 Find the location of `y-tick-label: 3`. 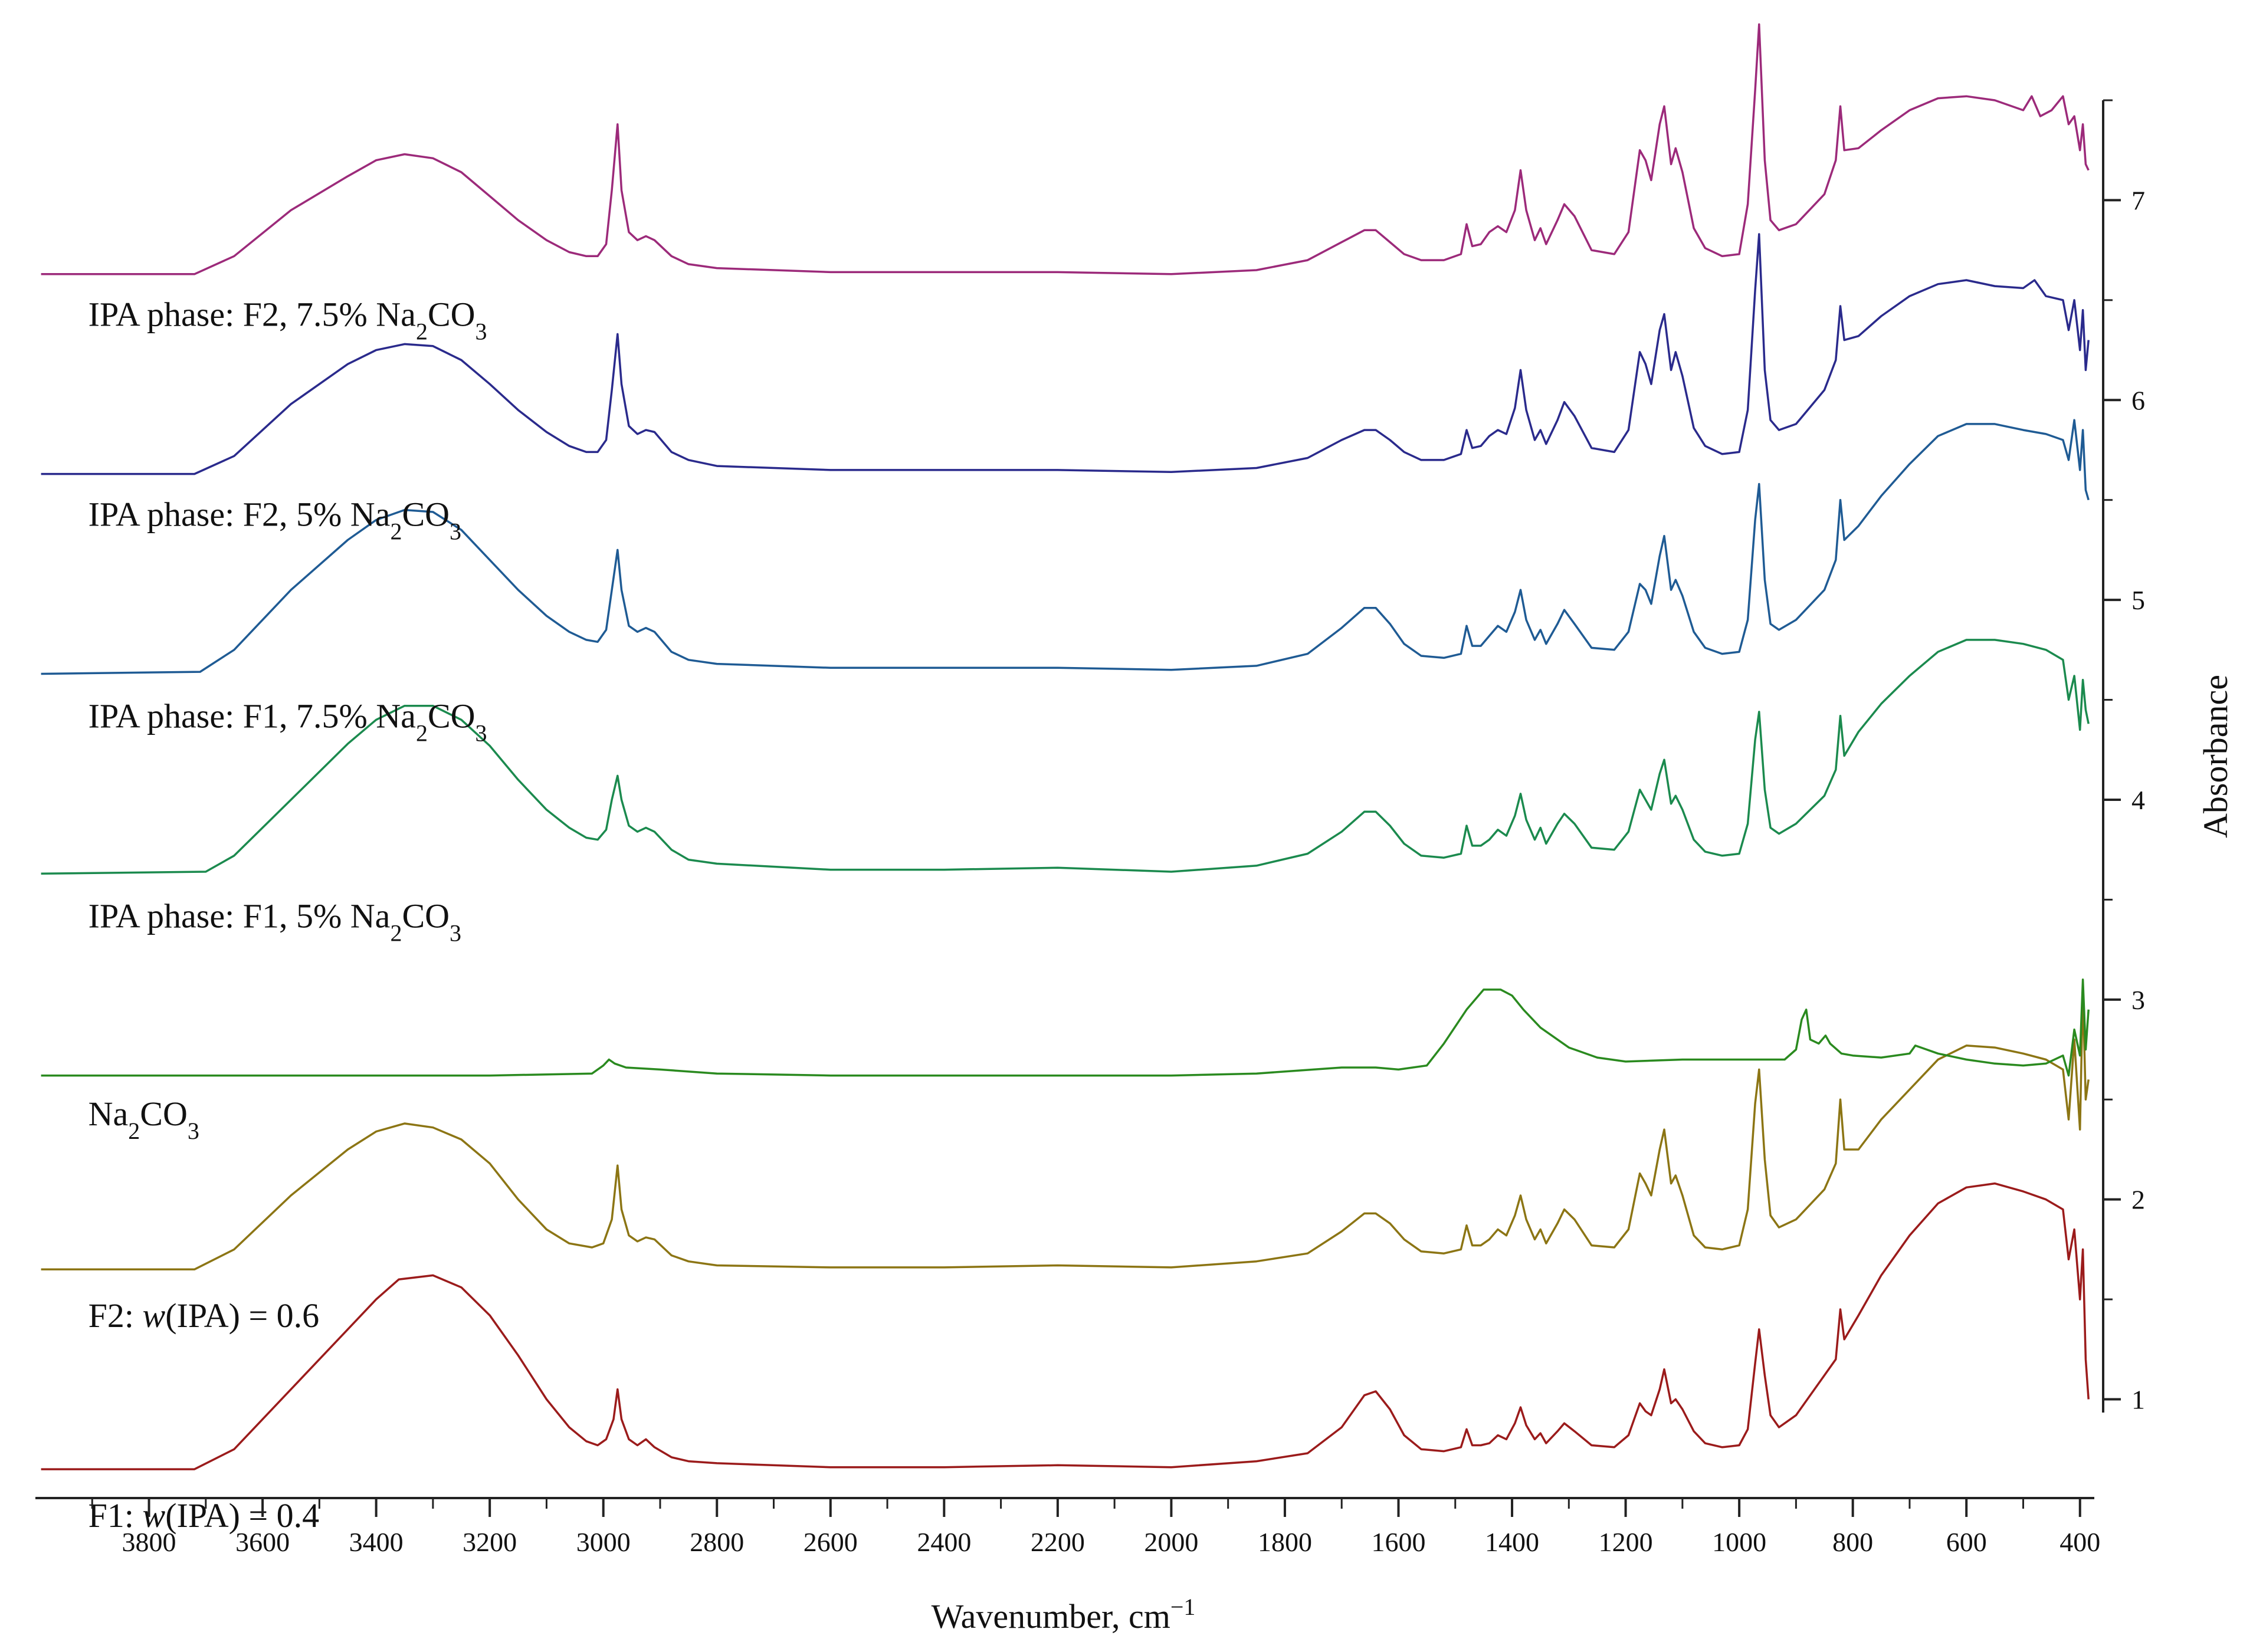

y-tick-label: 3 is located at coordinates (2138, 1000).